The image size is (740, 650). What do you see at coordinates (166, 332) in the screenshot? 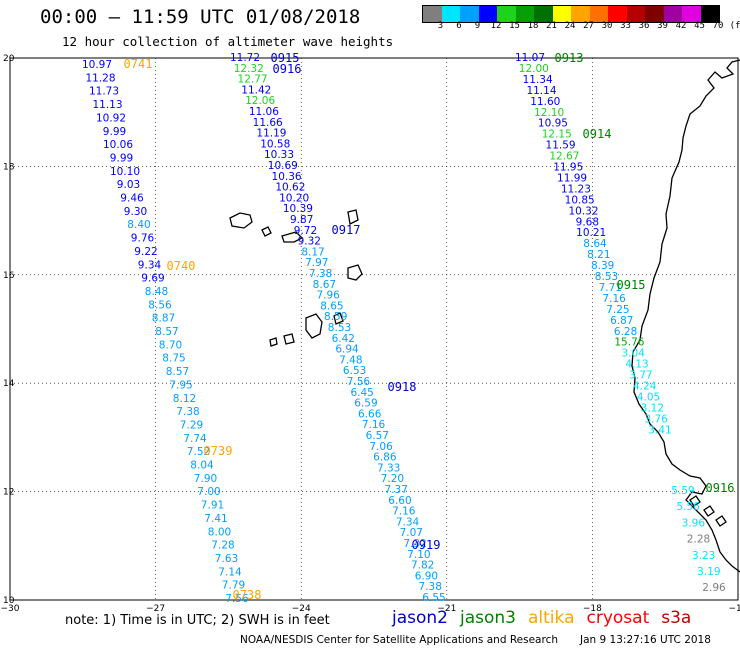
I see `wave-height-value: 8.57` at bounding box center [166, 332].